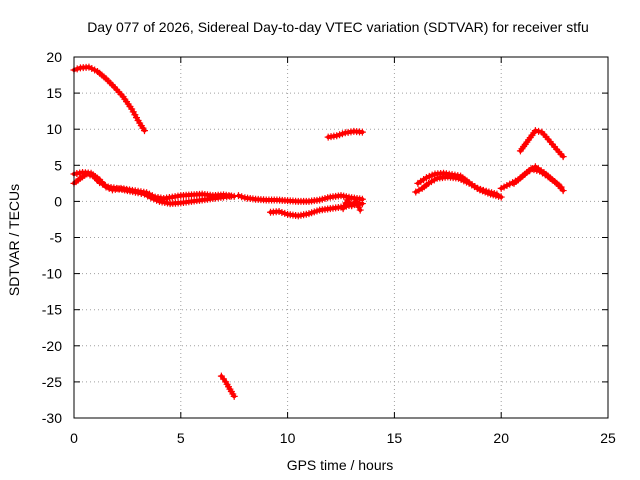  I want to click on y-tick-label: 20, so click(54, 57).